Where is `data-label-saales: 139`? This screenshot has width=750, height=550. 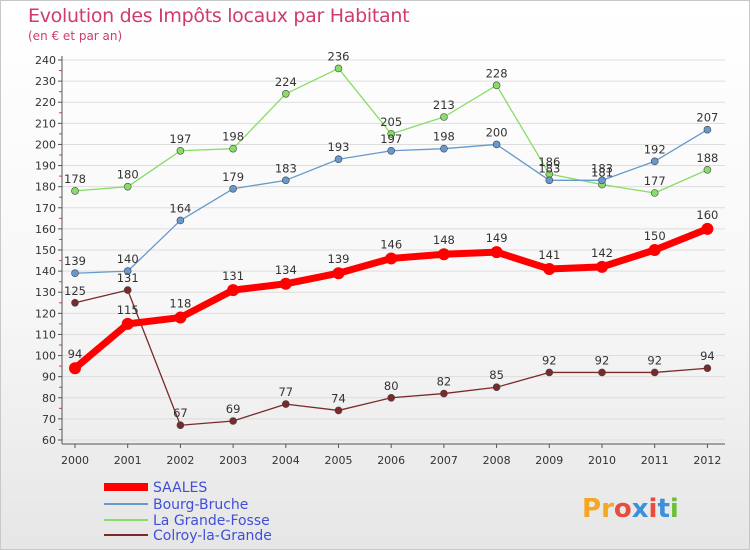
data-label-saales: 139 is located at coordinates (339, 259).